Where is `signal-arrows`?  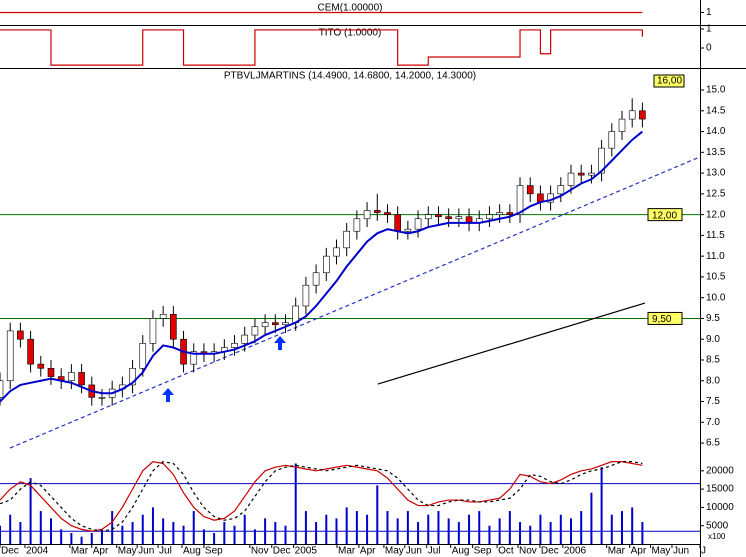
signal-arrows is located at coordinates (224, 369).